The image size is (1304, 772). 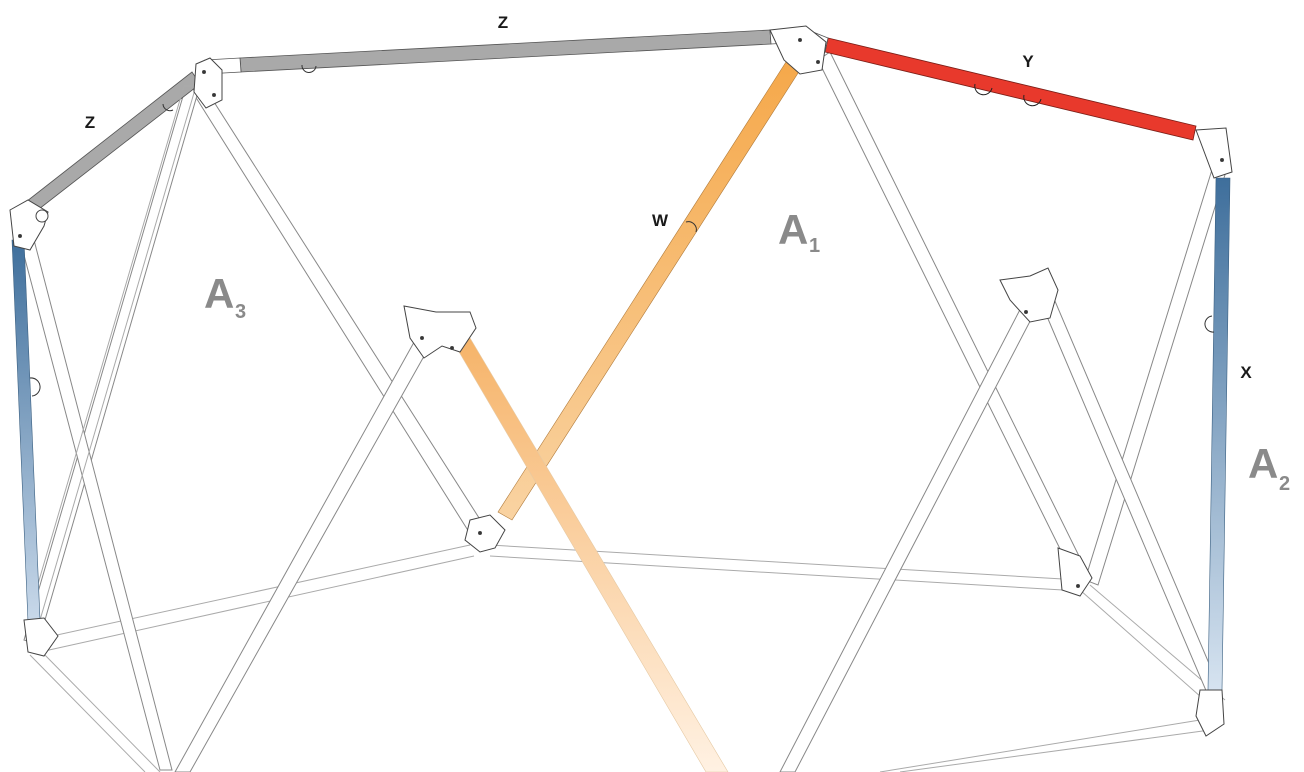 I want to click on panel-a1-letter: A, so click(x=793, y=229).